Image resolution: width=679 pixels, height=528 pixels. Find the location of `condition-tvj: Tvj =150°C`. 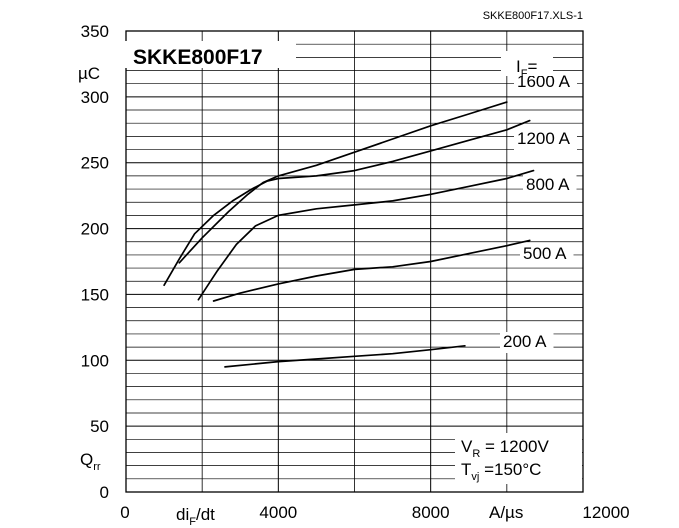

condition-tvj: Tvj =150°C is located at coordinates (501, 471).